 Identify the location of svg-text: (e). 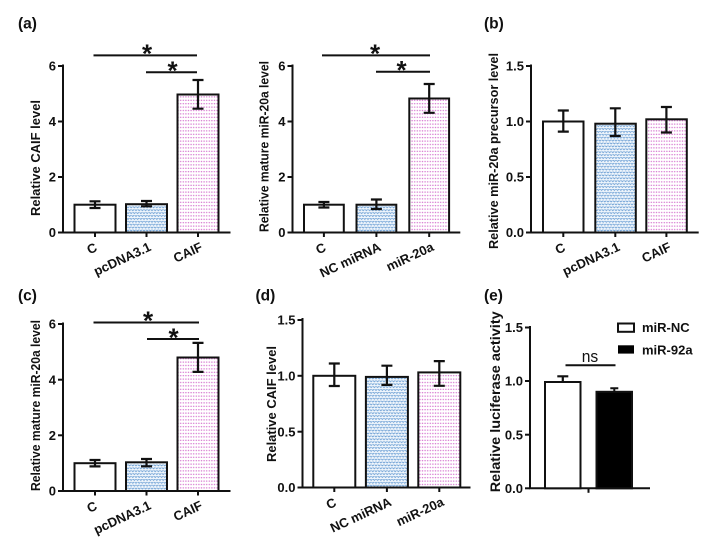
(493, 296).